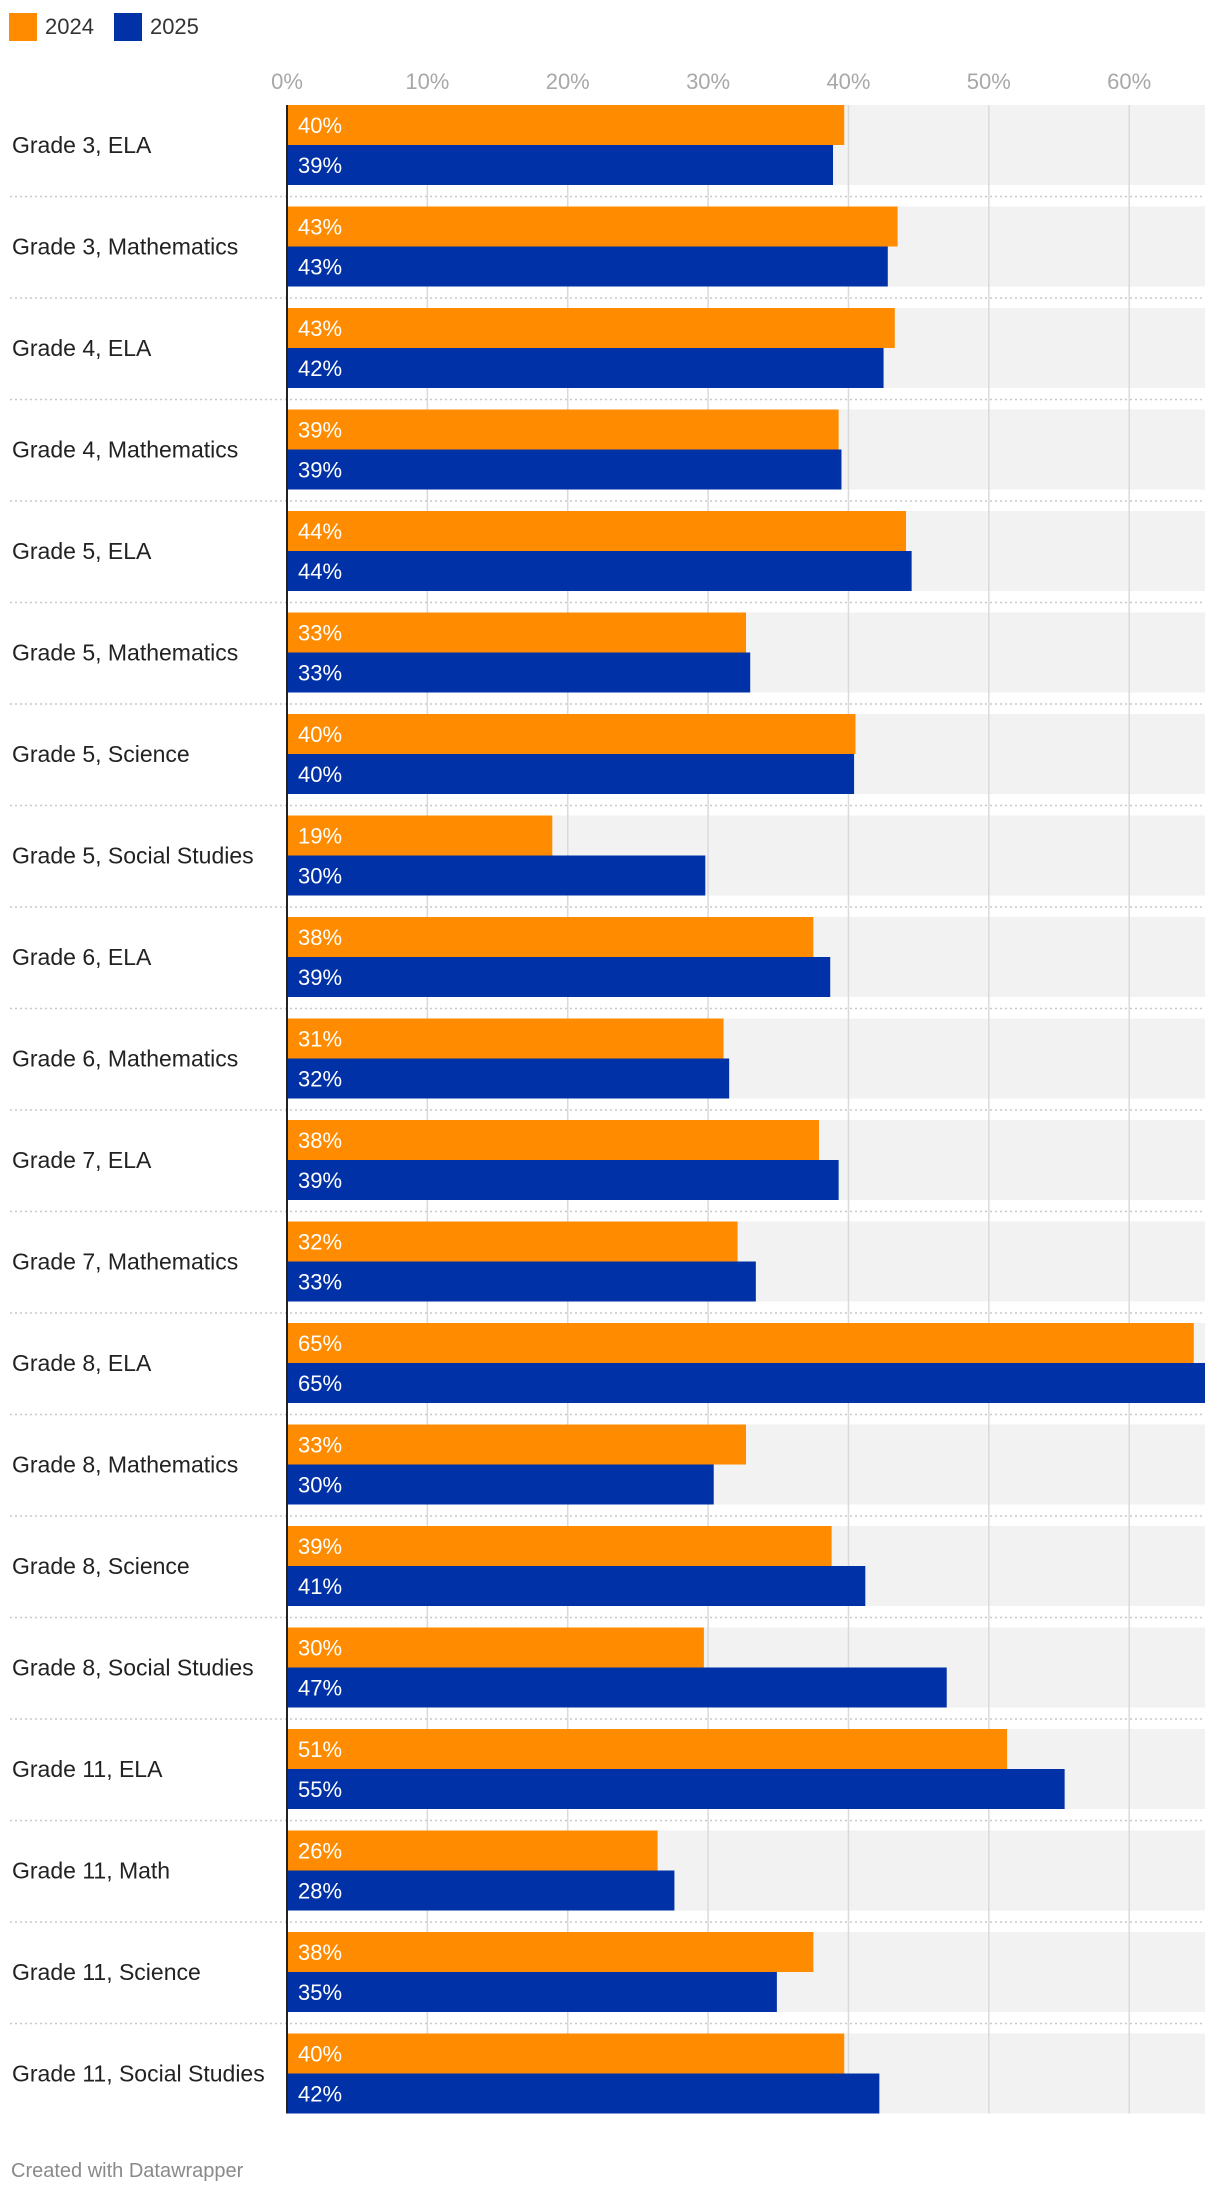  Describe the element at coordinates (82, 957) in the screenshot. I see `category-label: Grade 6, ELA` at that location.